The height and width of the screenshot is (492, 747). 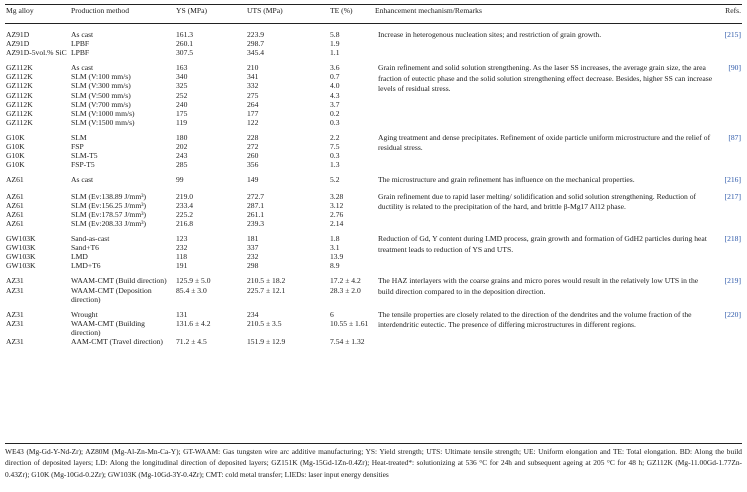 I want to click on cell-uts: 298.7, so click(x=256, y=44).